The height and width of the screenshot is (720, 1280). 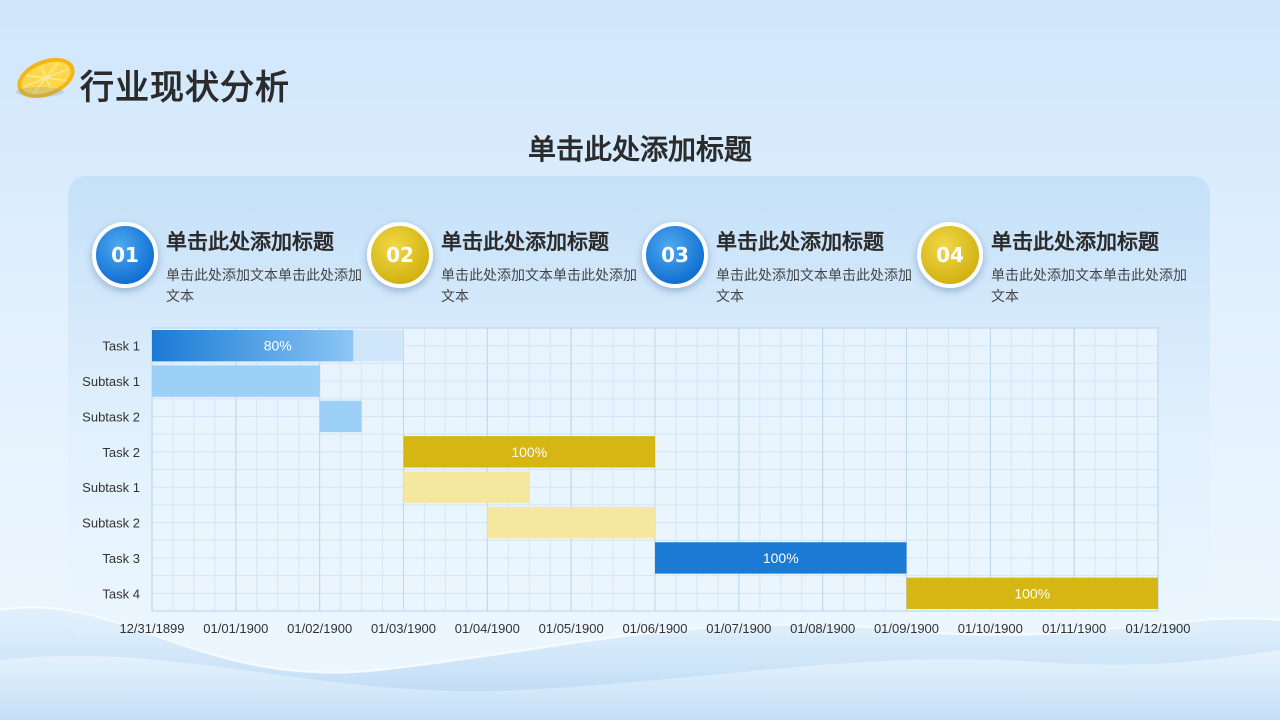 What do you see at coordinates (777, 265) in the screenshot?
I see `step-3: 03 单击此处添加标题 单击此处添加文本单击此处添加文本` at bounding box center [777, 265].